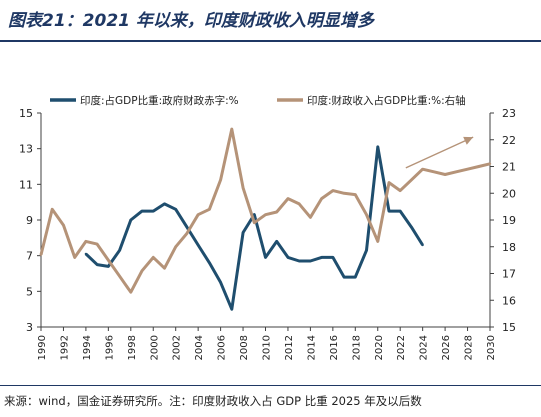 The height and width of the screenshot is (417, 541). Describe the element at coordinates (29, 291) in the screenshot. I see `y-left-tick-label: 5` at that location.